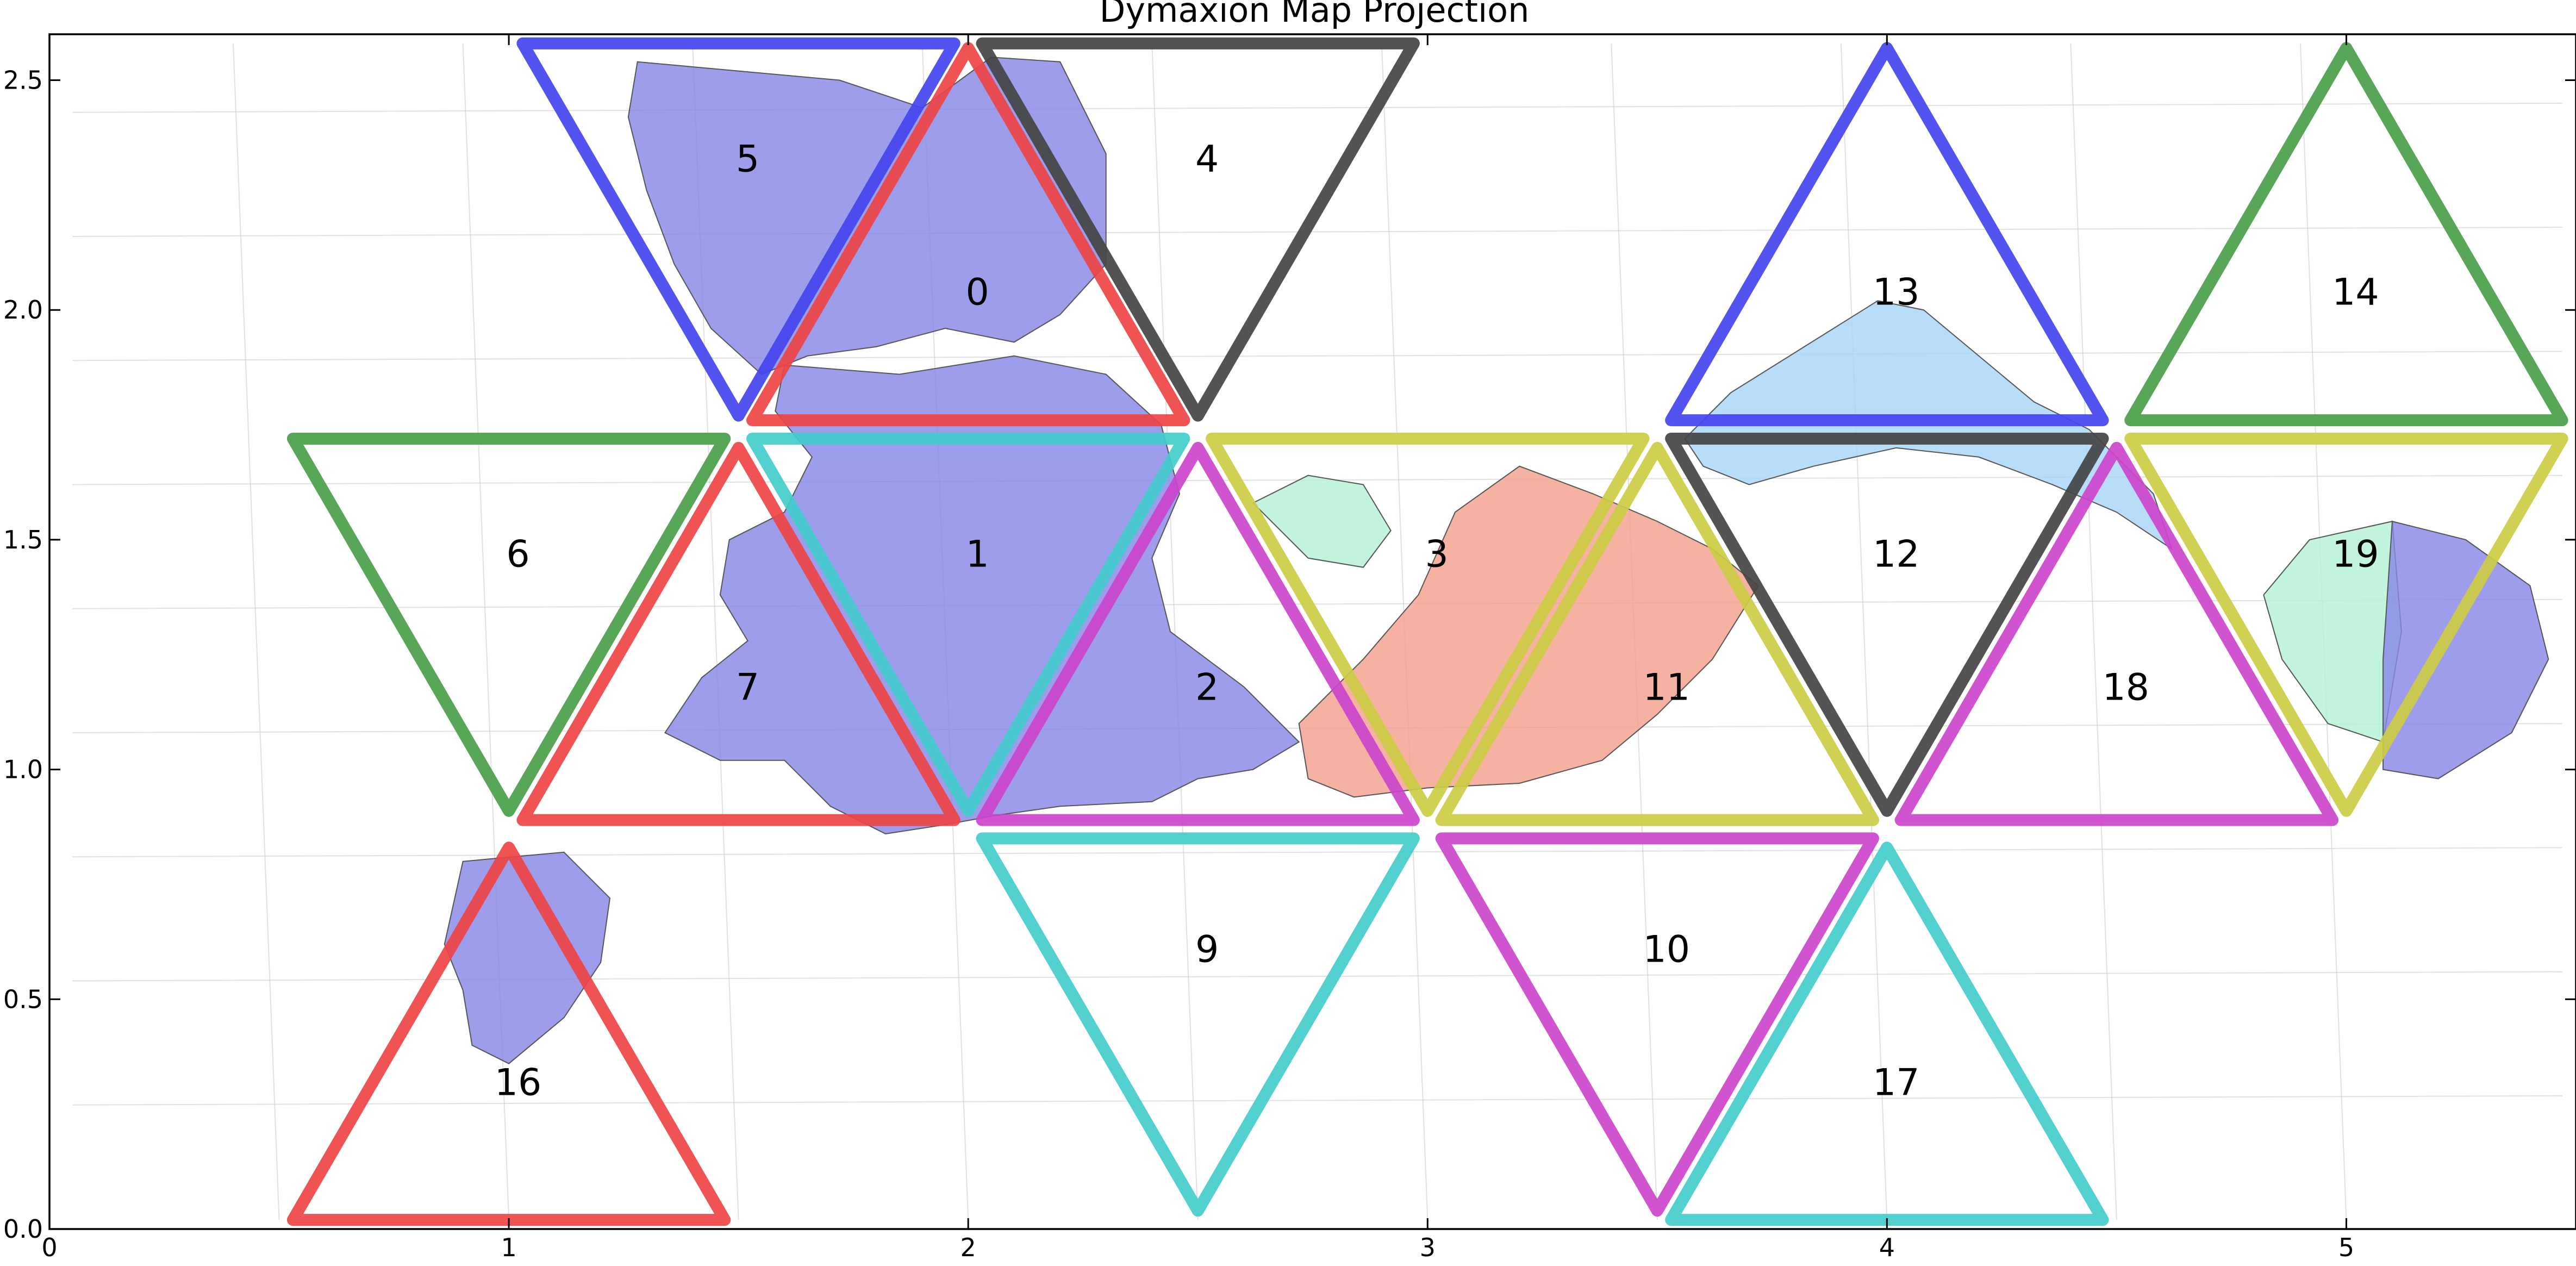  I want to click on face-label-0: 0, so click(977, 292).